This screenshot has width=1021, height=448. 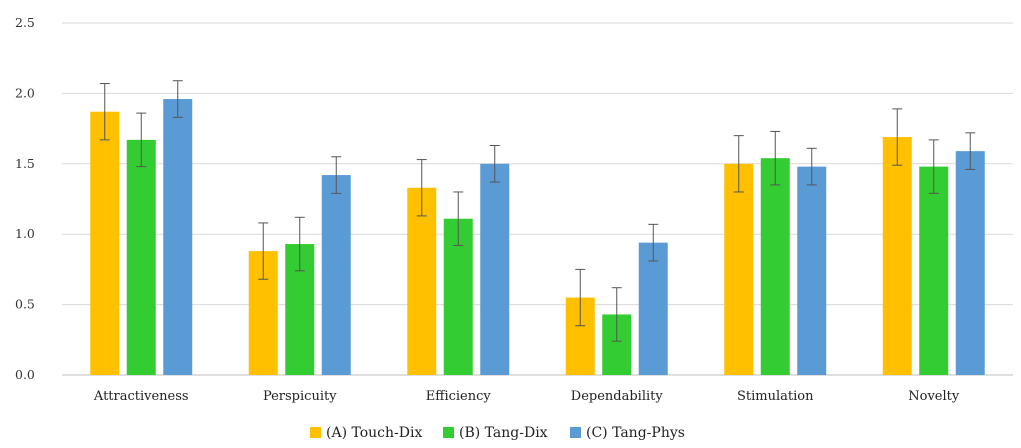 What do you see at coordinates (503, 433) in the screenshot?
I see `legend-label: (B) Tang-Dix` at bounding box center [503, 433].